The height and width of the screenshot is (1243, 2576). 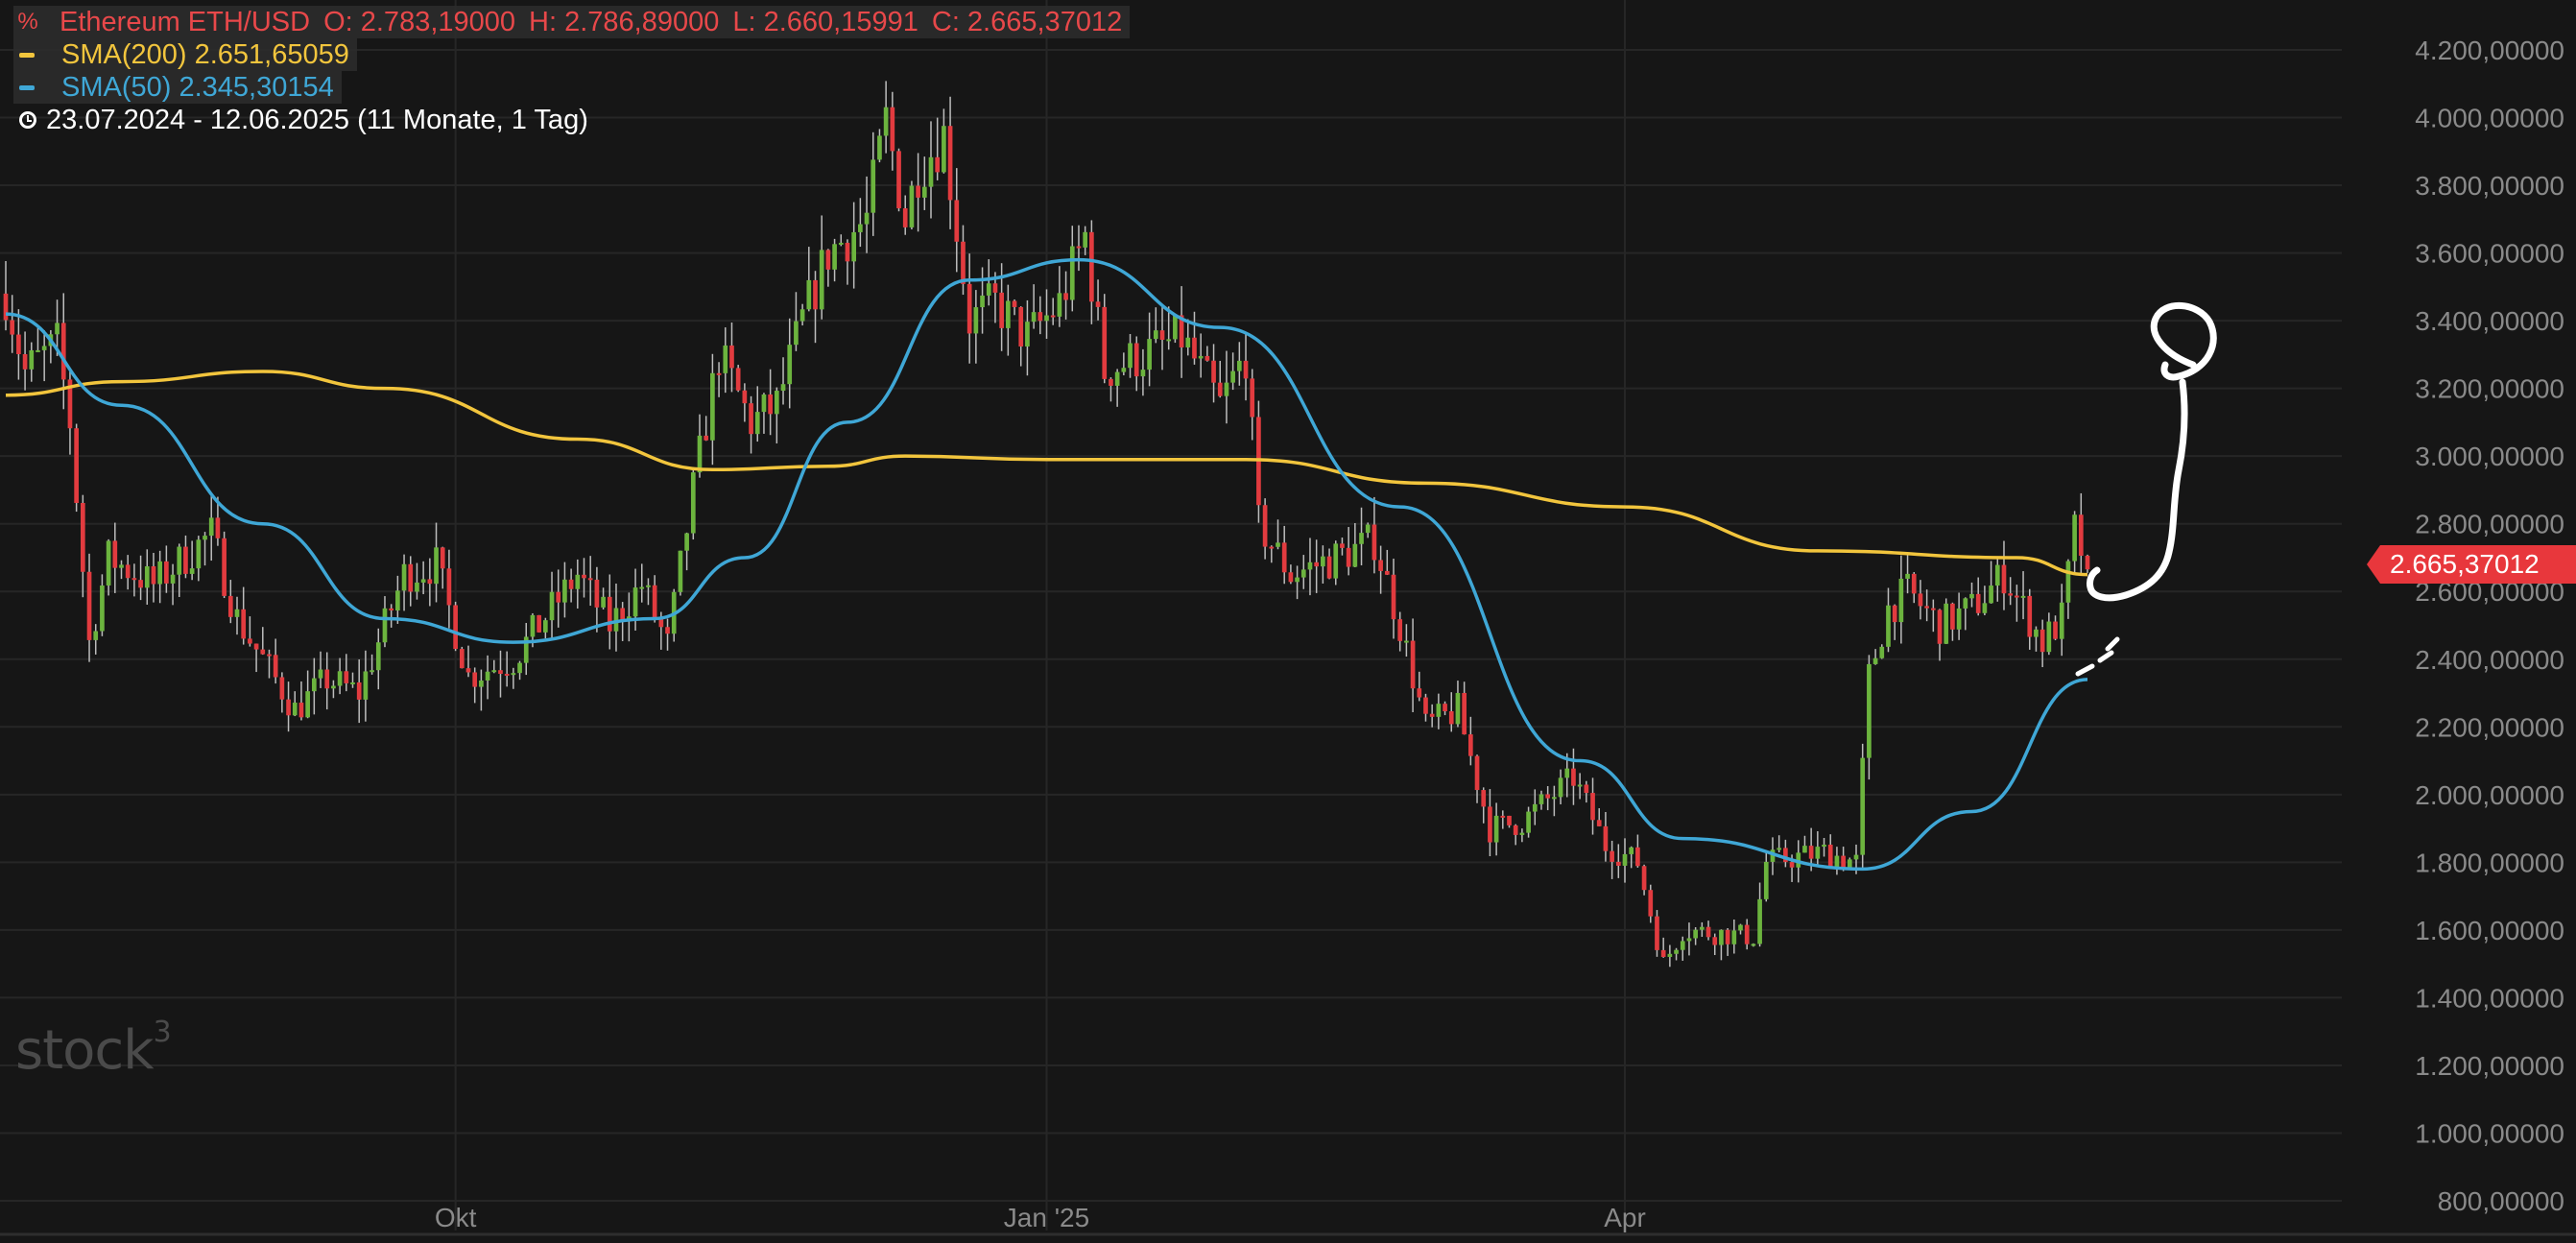 What do you see at coordinates (2489, 321) in the screenshot?
I see `y-tick-label: 3.400,00000` at bounding box center [2489, 321].